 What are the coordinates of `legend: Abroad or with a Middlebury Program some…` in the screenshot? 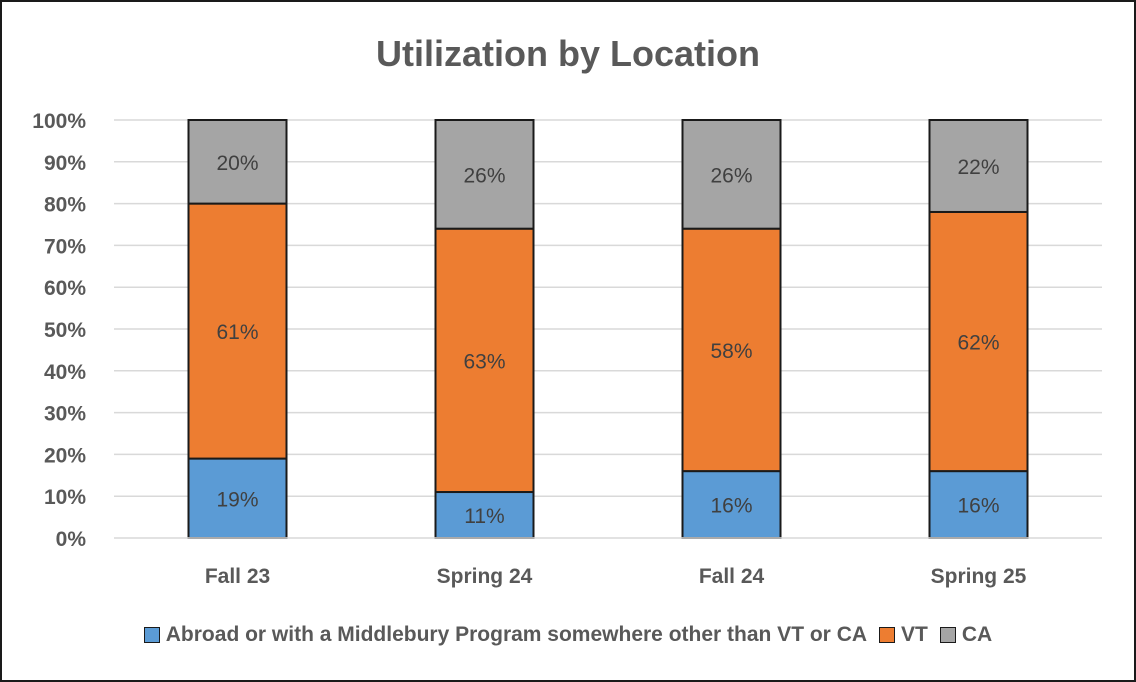 It's located at (568, 635).